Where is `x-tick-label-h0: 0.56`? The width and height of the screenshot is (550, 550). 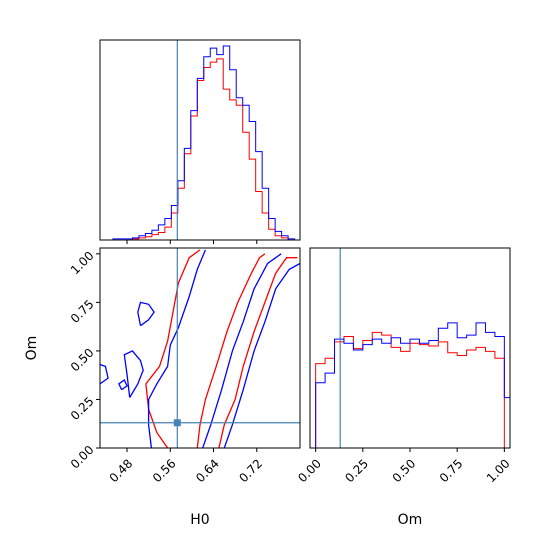 x-tick-label-h0: 0.56 is located at coordinates (164, 470).